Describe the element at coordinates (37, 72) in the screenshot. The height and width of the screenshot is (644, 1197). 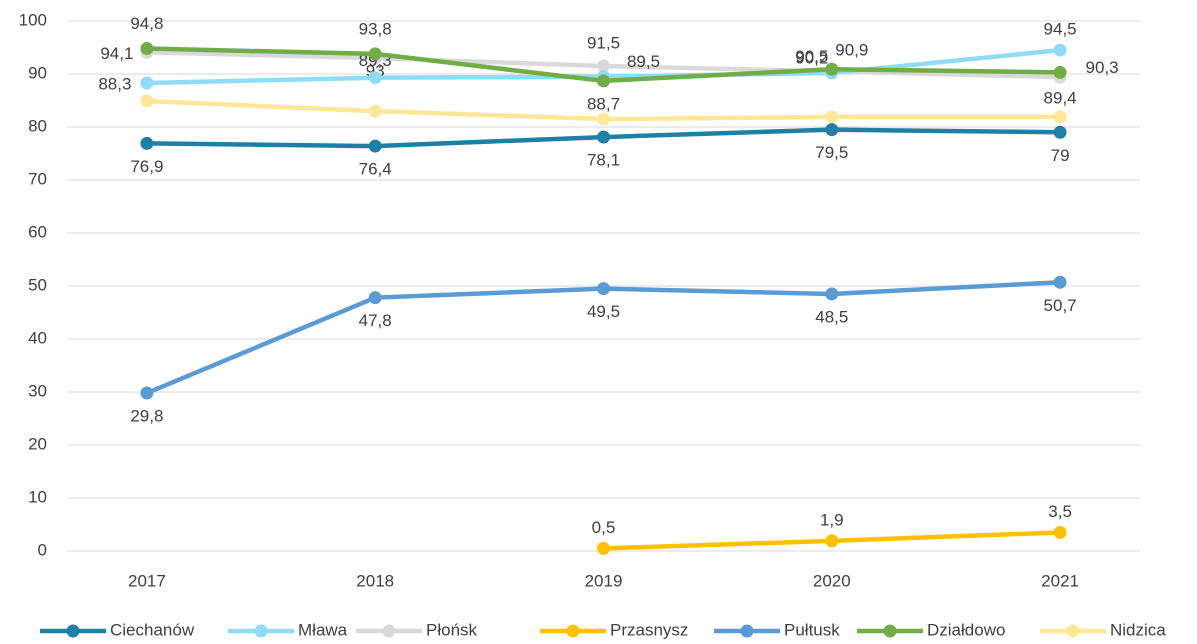
I see `y-tick-label: 90` at that location.